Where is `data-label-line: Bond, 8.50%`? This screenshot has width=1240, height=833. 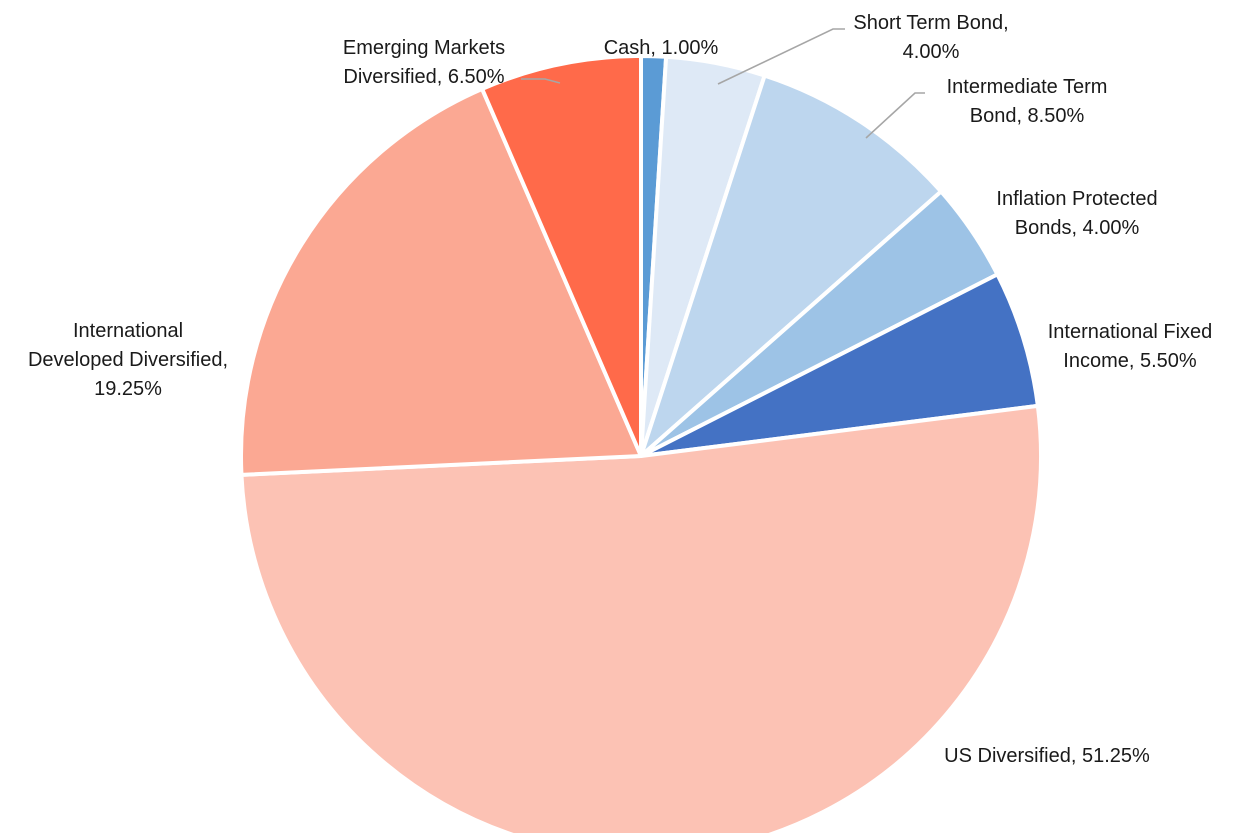
data-label-line: Bond, 8.50% is located at coordinates (1027, 116).